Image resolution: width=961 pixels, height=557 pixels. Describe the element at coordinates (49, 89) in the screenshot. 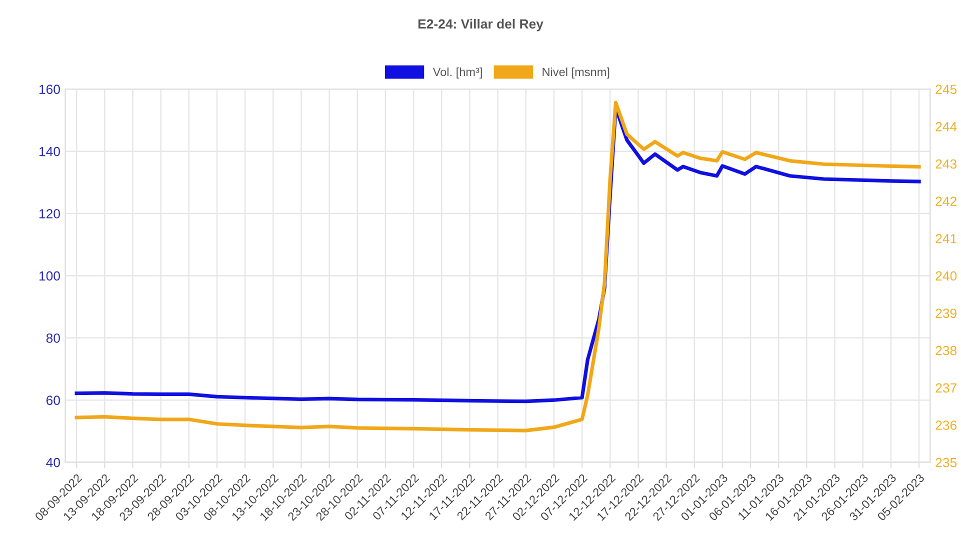

I see `y-tick-label: 160` at that location.